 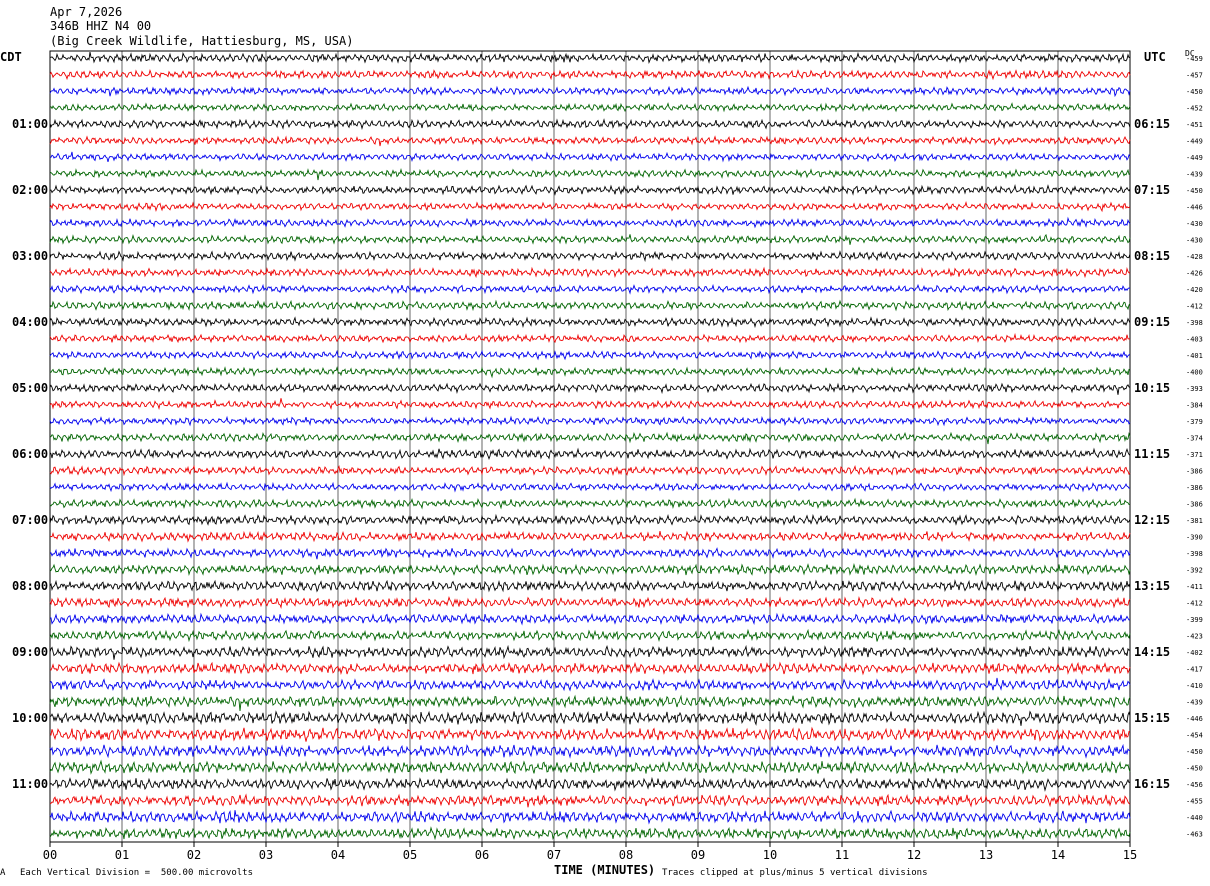 I want to click on right-hour-label: 09:15, so click(x=1152, y=322).